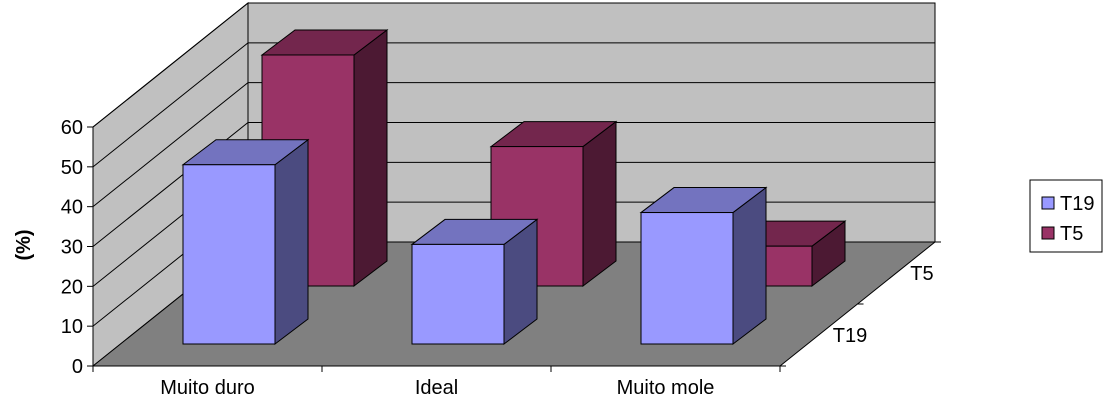 Image resolution: width=1112 pixels, height=403 pixels. What do you see at coordinates (1077, 204) in the screenshot?
I see `legend-label-t19: T19` at bounding box center [1077, 204].